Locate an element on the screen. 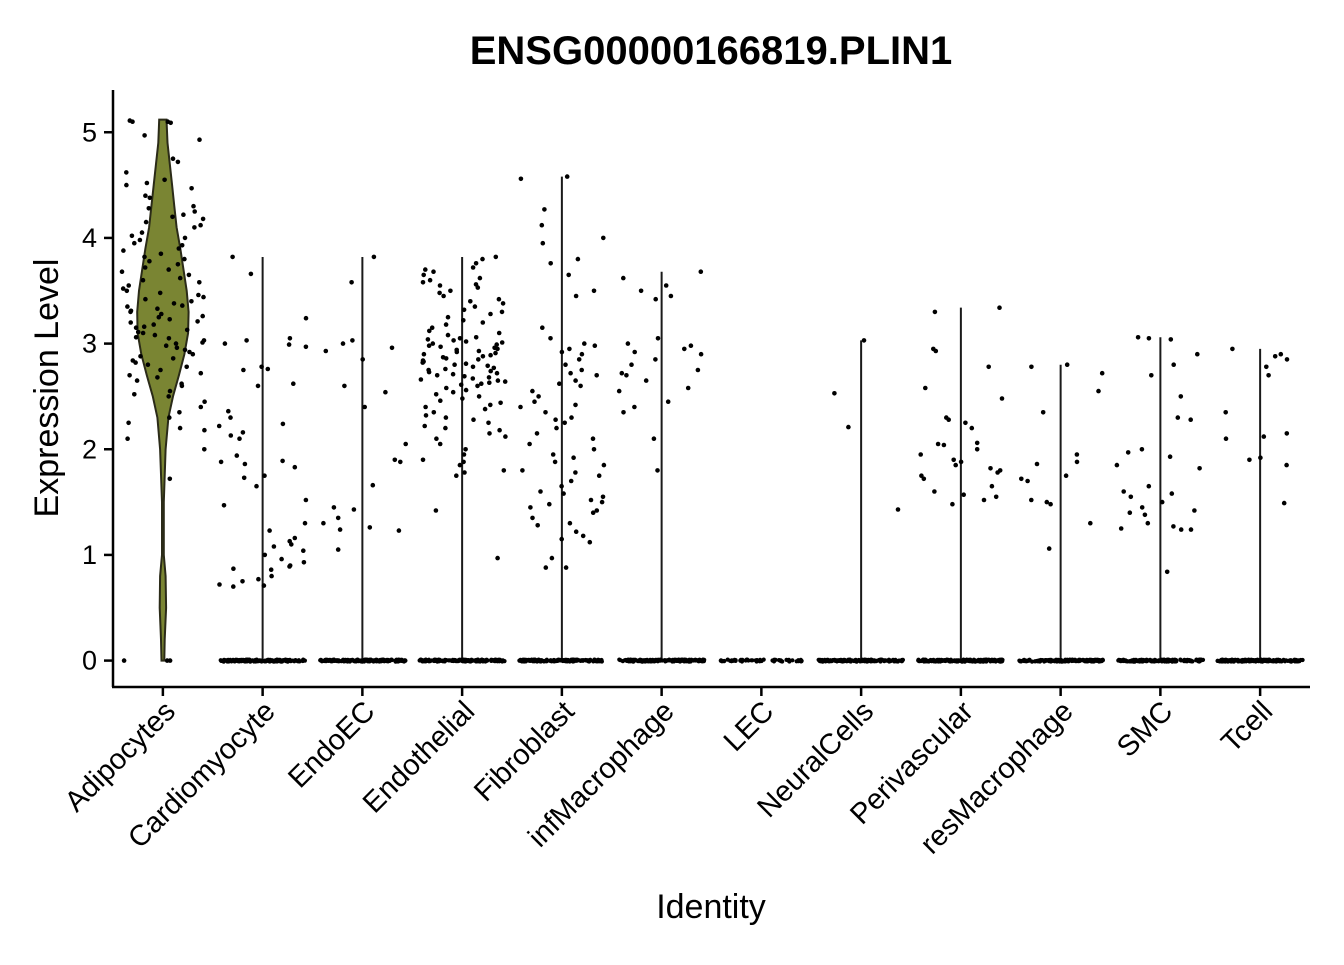 The height and width of the screenshot is (965, 1344). y-tick-label: 0 is located at coordinates (89, 661).